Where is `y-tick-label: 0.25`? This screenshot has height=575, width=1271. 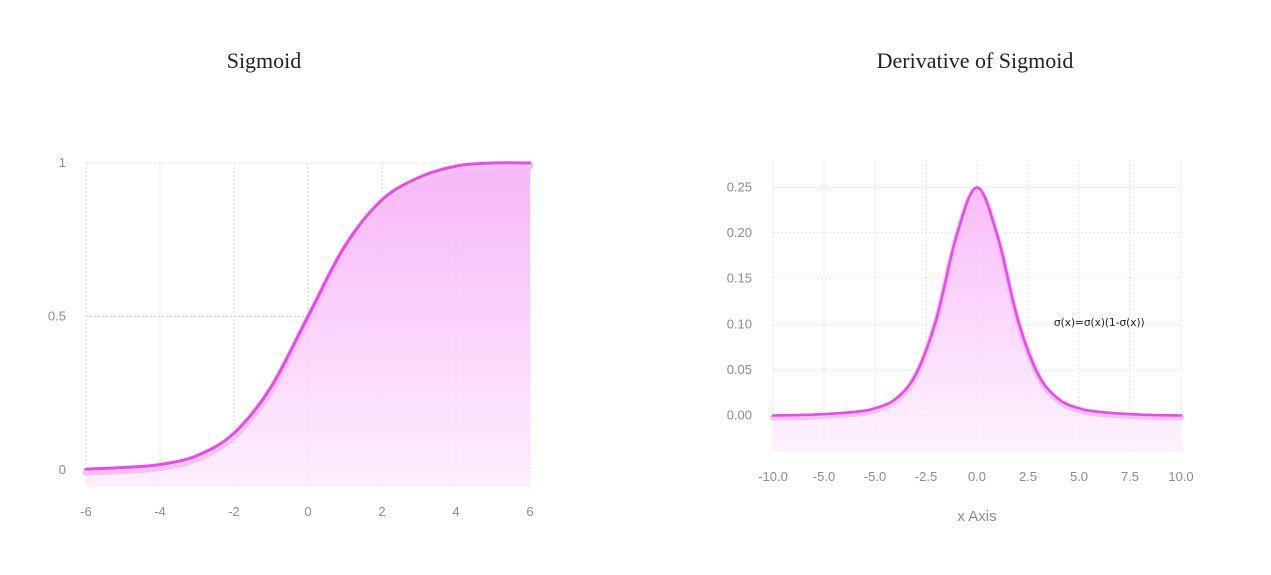
y-tick-label: 0.25 is located at coordinates (739, 186).